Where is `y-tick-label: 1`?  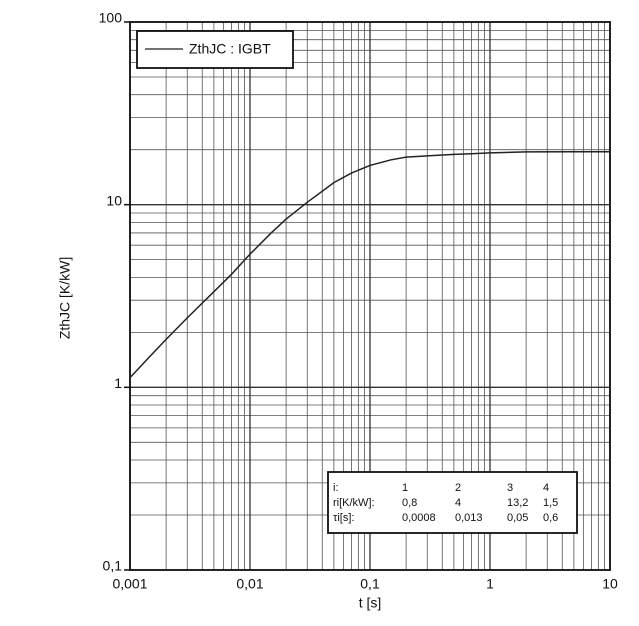
y-tick-label: 1 is located at coordinates (118, 383).